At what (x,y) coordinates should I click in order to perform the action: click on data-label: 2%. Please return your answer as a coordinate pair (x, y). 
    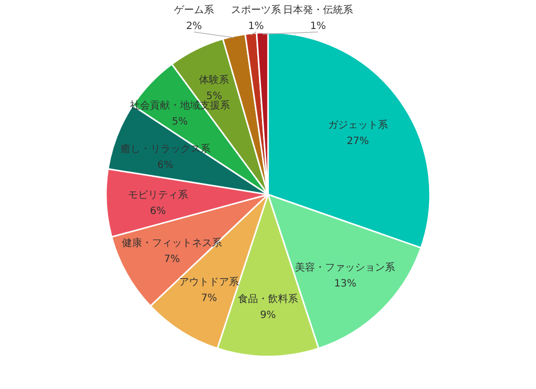
    Looking at the image, I should click on (194, 26).